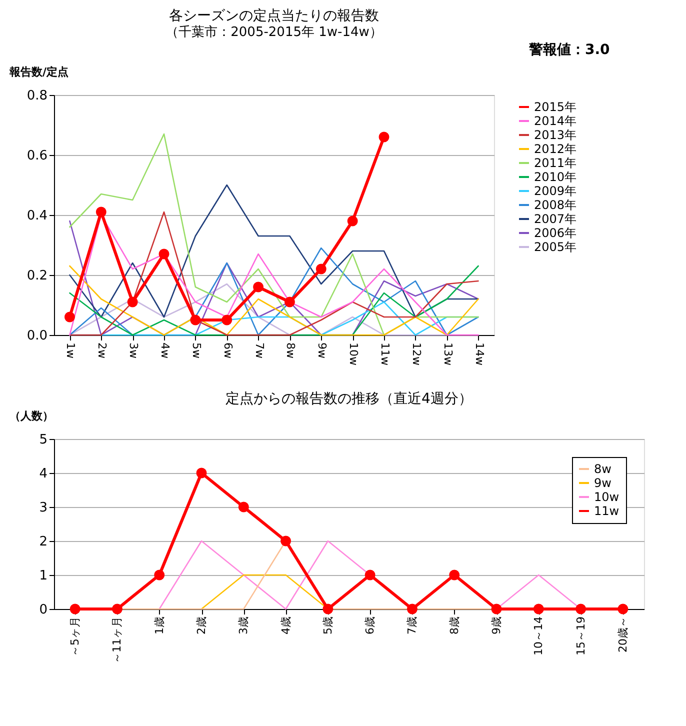 This screenshot has width=686, height=726. Describe the element at coordinates (165, 350) in the screenshot. I see `x-tick-label: 4w` at that location.